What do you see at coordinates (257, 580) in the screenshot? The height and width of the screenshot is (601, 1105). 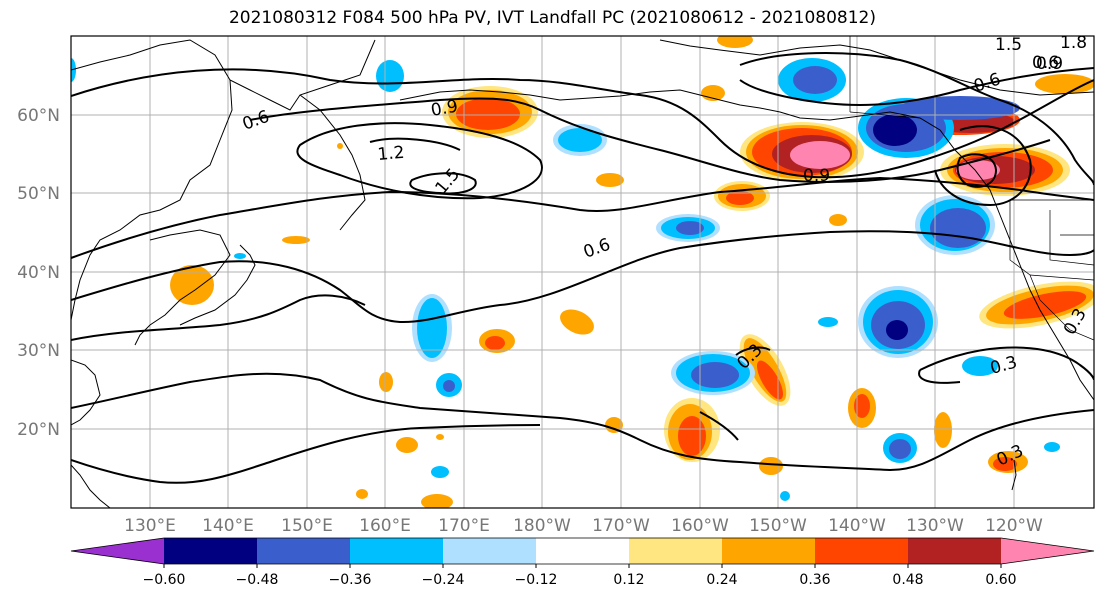 I see `colorbar-tick-label: −0.48` at bounding box center [257, 580].